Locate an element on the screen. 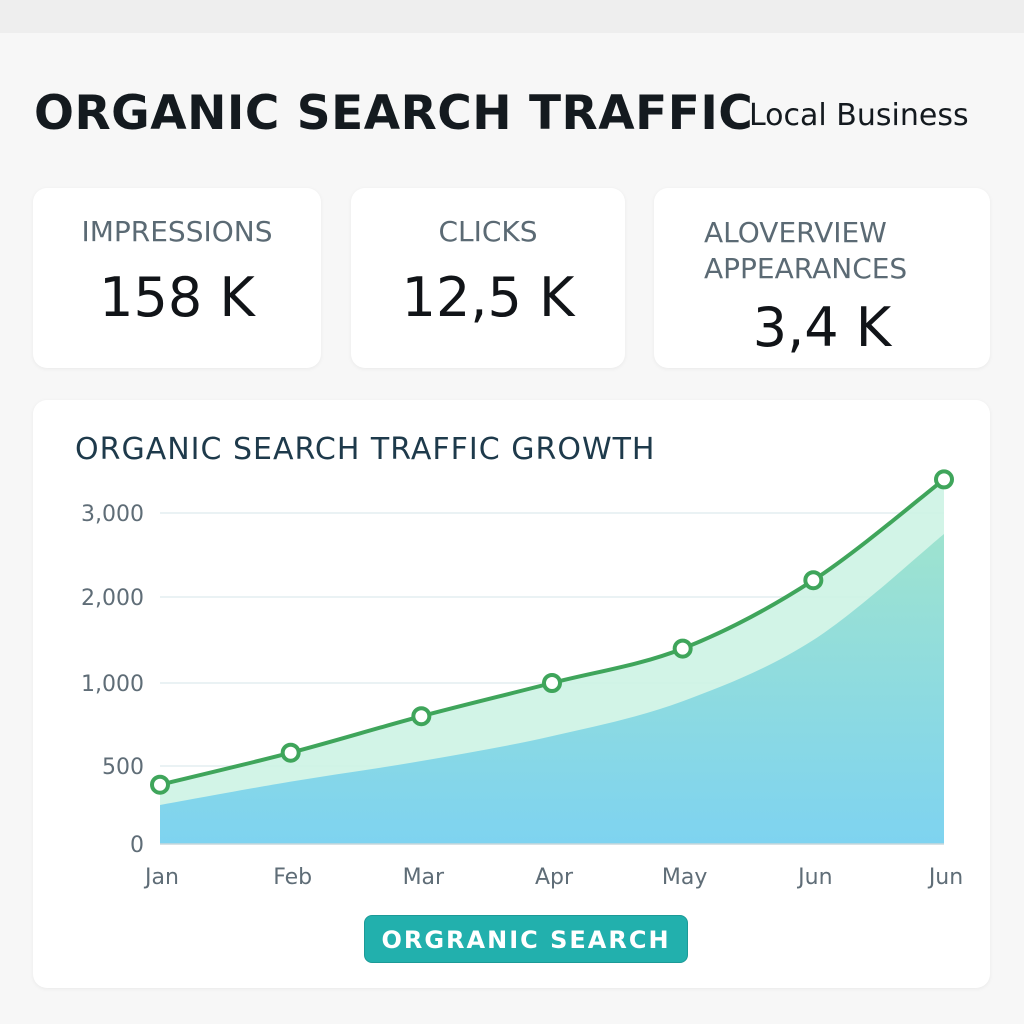 The width and height of the screenshot is (1024, 1024). x-tick-label: Feb is located at coordinates (292, 877).